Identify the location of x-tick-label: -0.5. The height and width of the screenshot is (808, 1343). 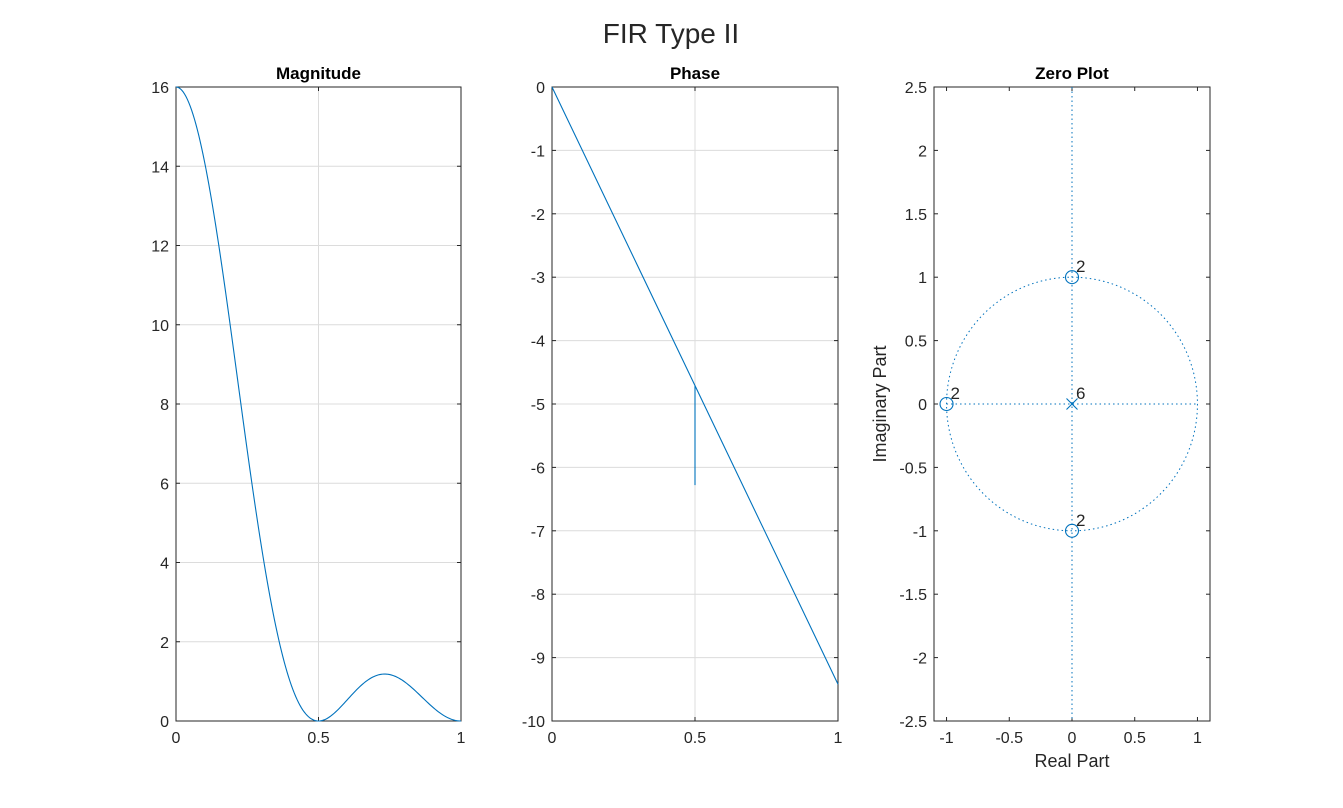
(1009, 738).